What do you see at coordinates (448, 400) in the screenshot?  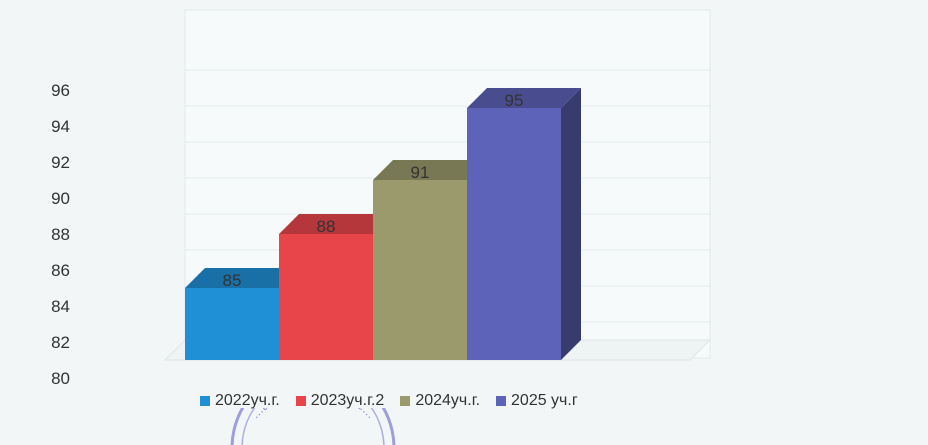 I see `legend-label-2024: 2024уч.г.` at bounding box center [448, 400].